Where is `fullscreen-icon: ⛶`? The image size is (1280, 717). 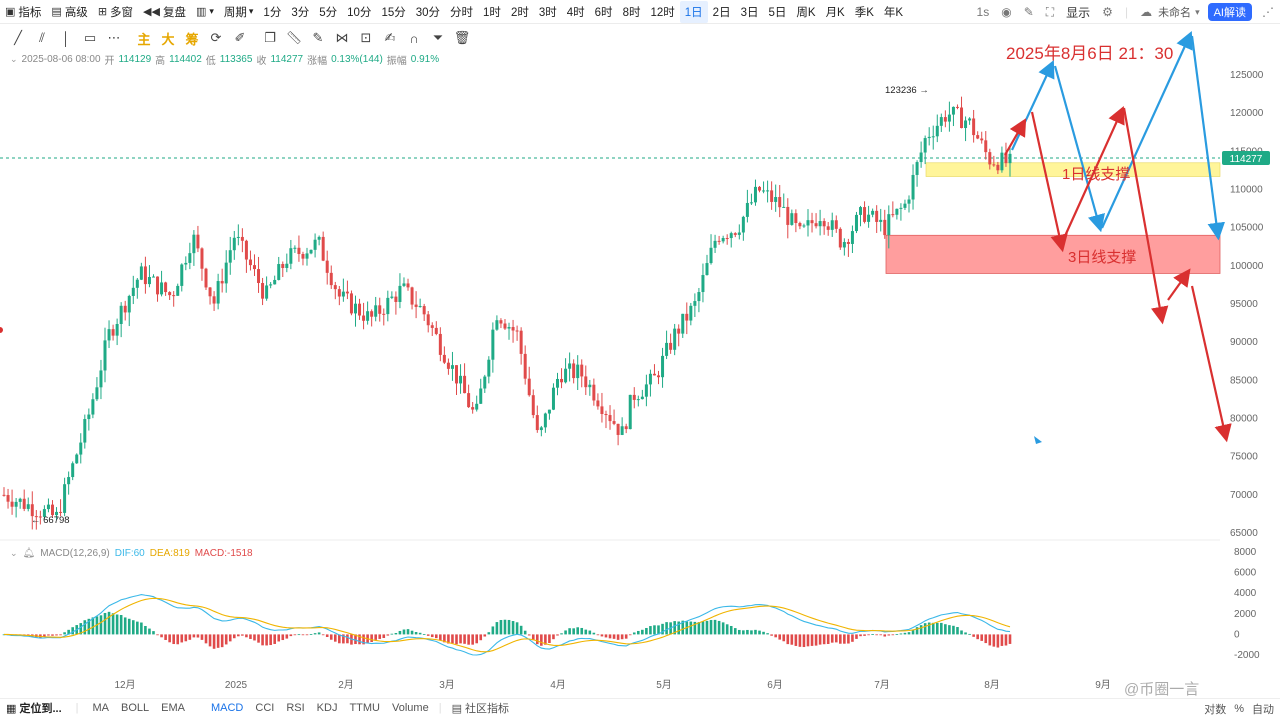 fullscreen-icon: ⛶ is located at coordinates (1050, 11).